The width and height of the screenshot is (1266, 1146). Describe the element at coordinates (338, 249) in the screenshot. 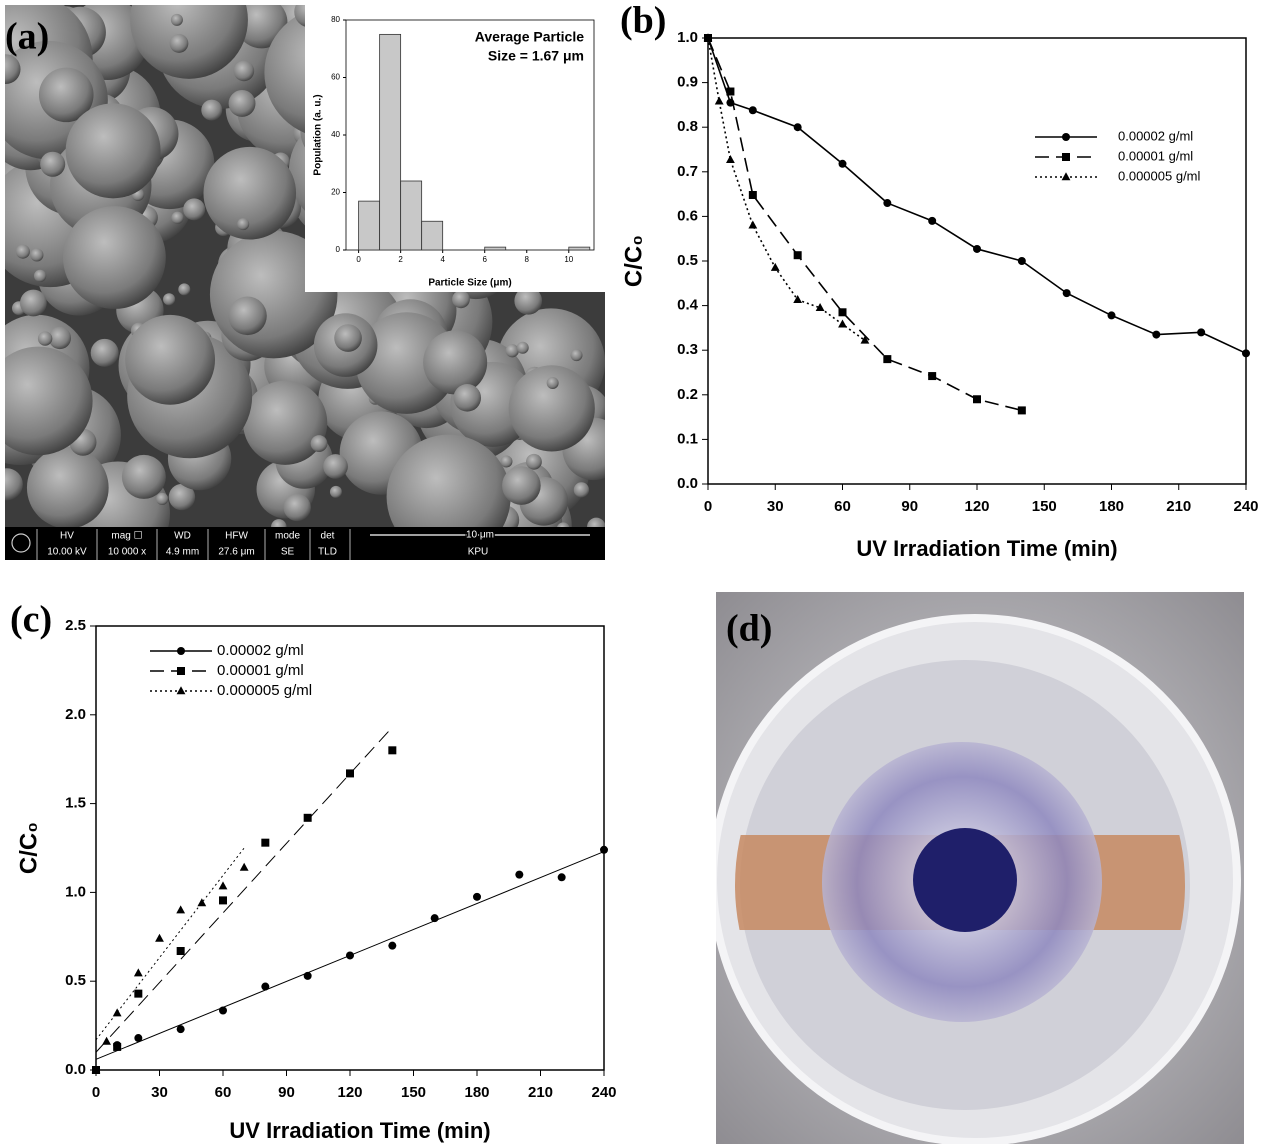

I see `y-tick-label: 0` at that location.